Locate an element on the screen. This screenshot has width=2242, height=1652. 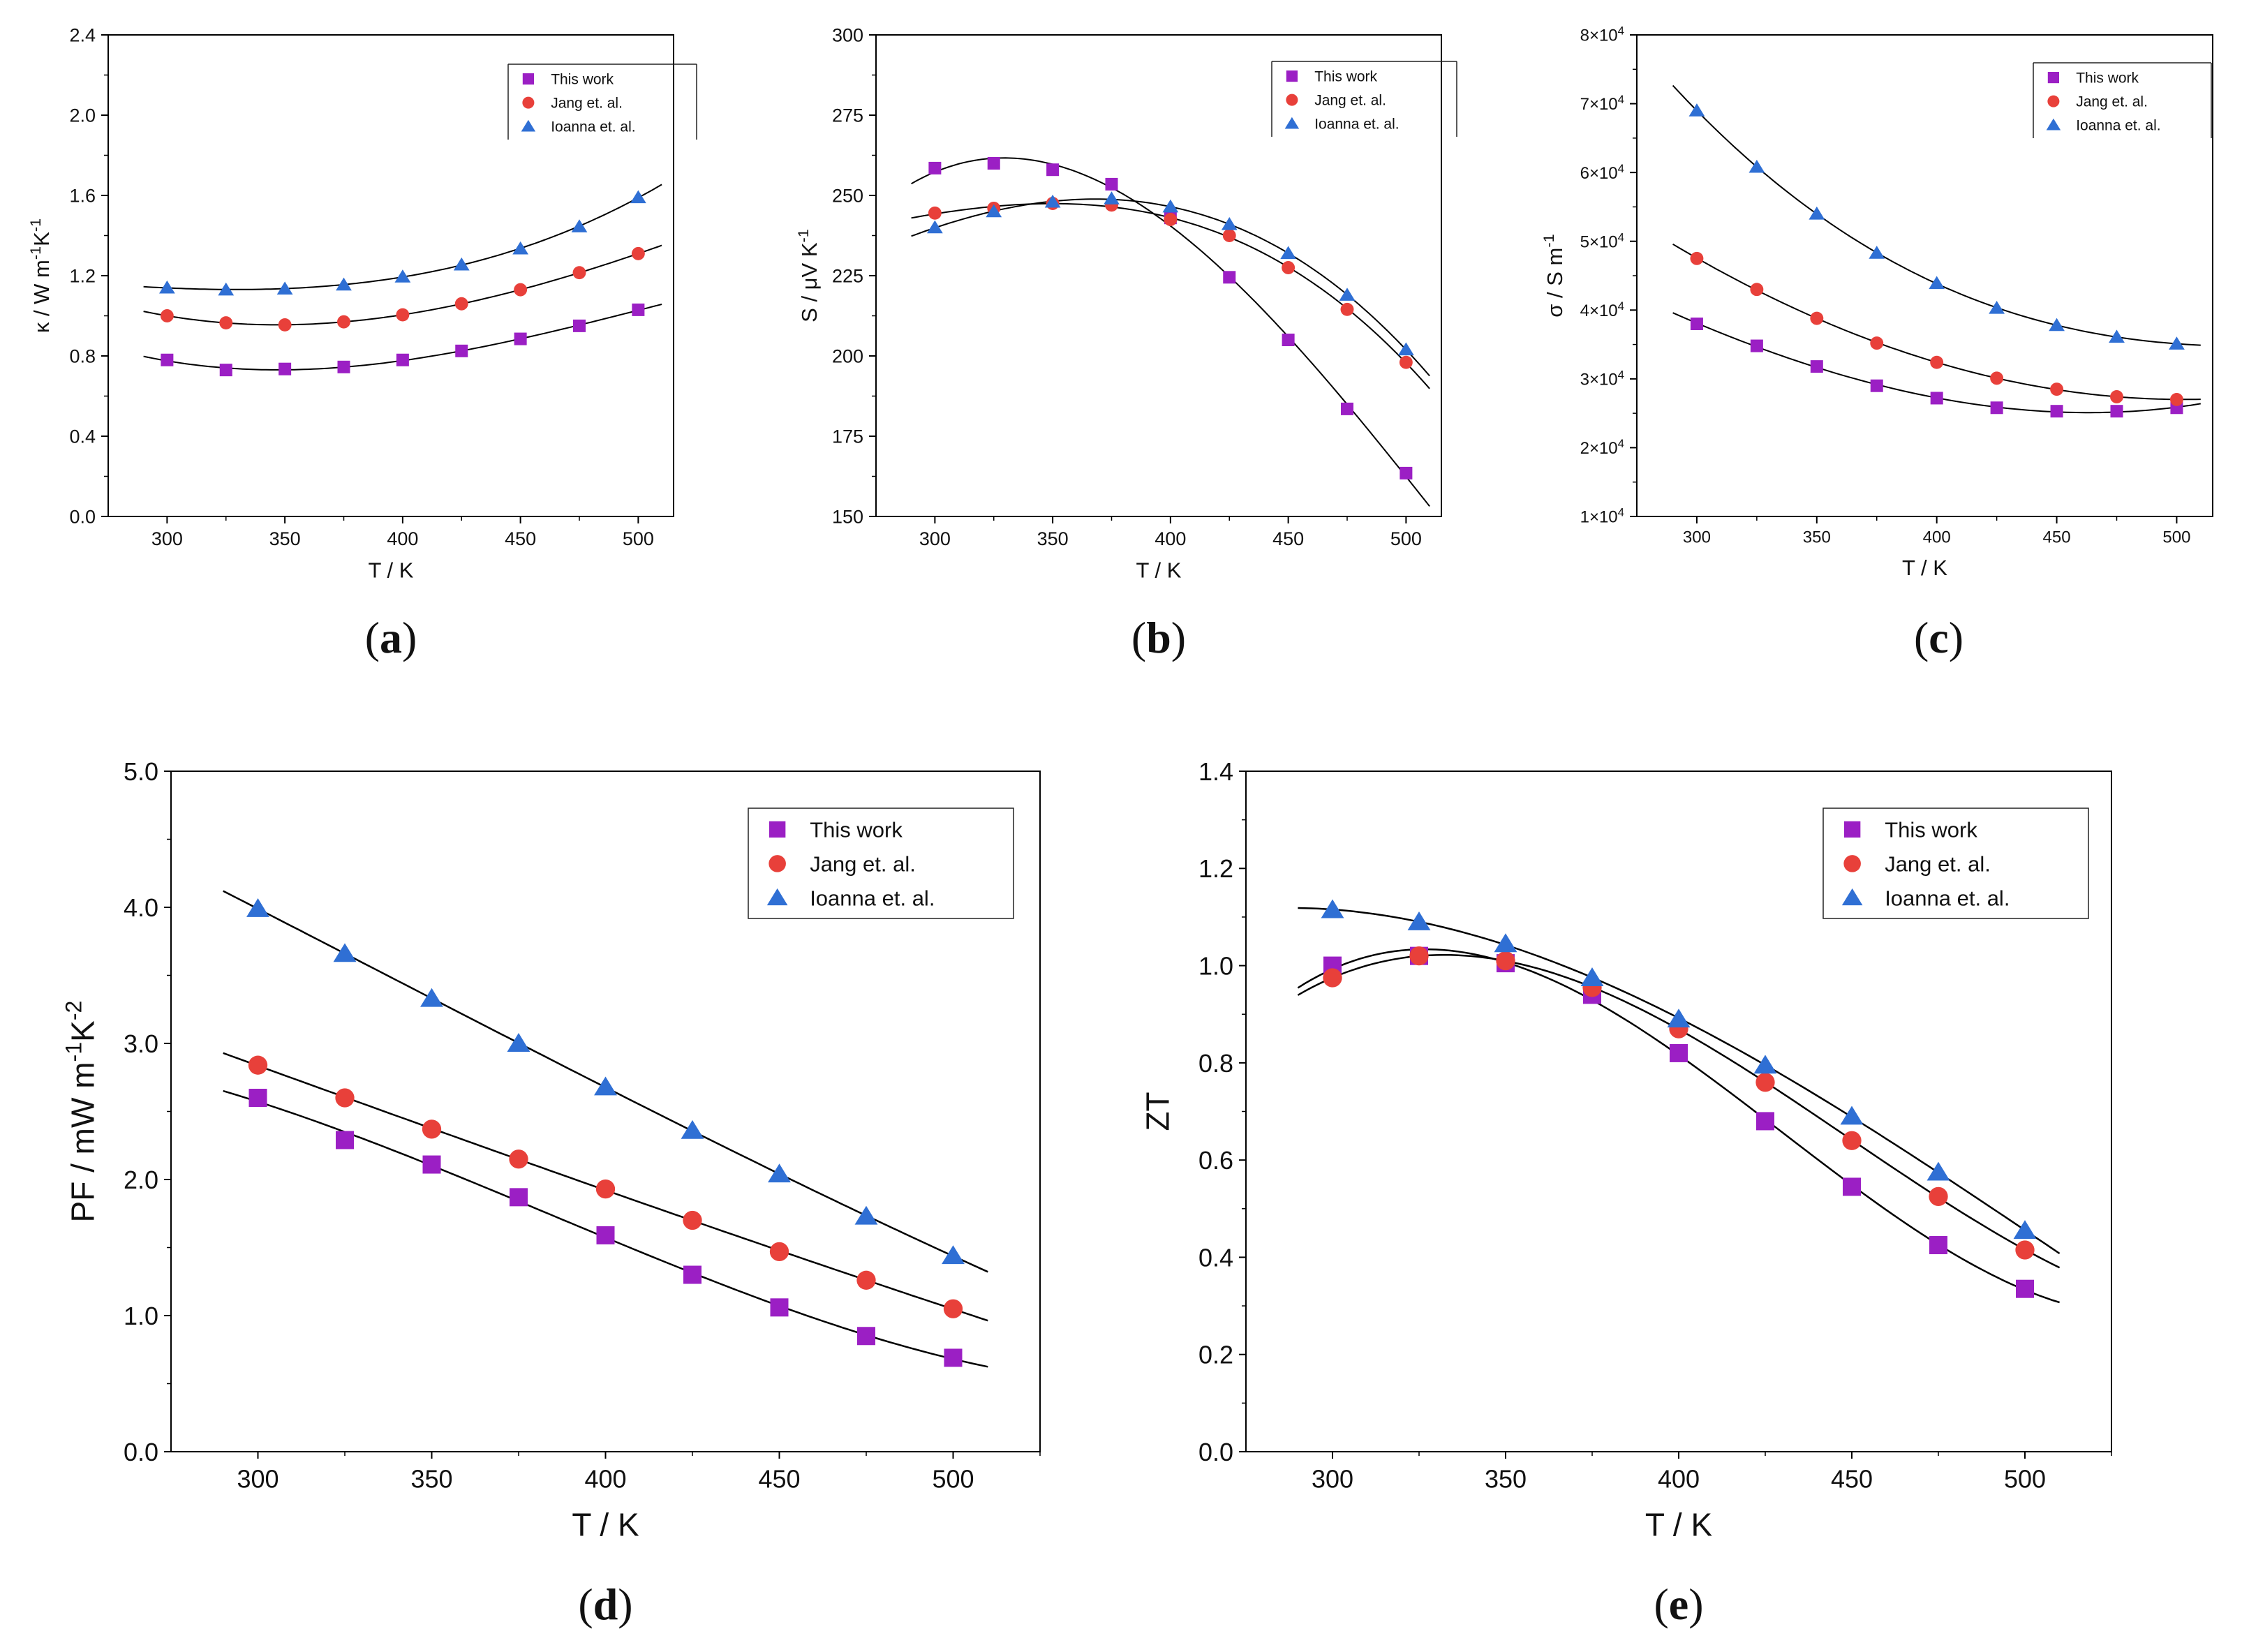
y-tick-label: 8×10⁴ is located at coordinates (1602, 34).